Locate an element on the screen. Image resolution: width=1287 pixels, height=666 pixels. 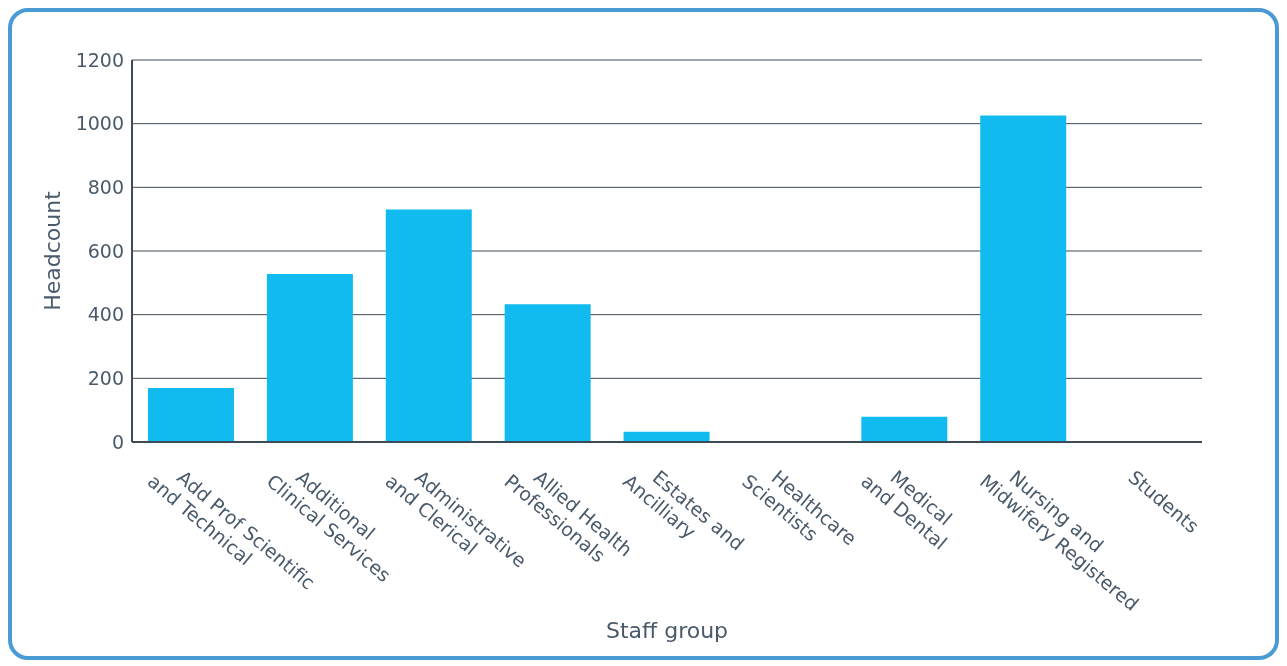
y-tick-label: 0 is located at coordinates (117, 441).